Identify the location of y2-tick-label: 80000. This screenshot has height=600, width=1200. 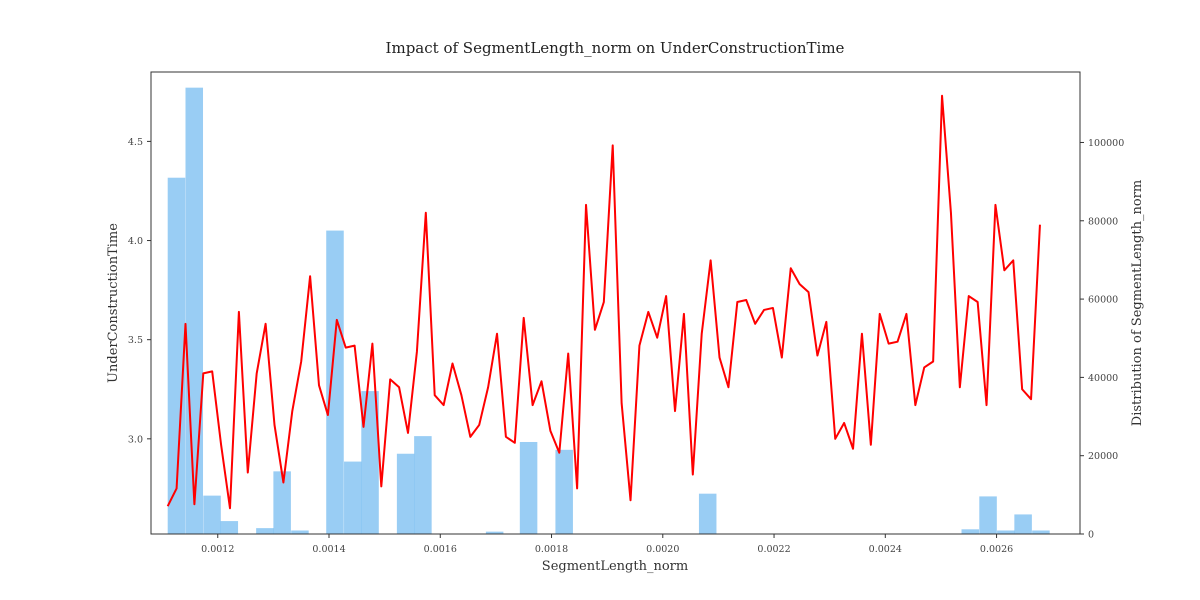
(1103, 221).